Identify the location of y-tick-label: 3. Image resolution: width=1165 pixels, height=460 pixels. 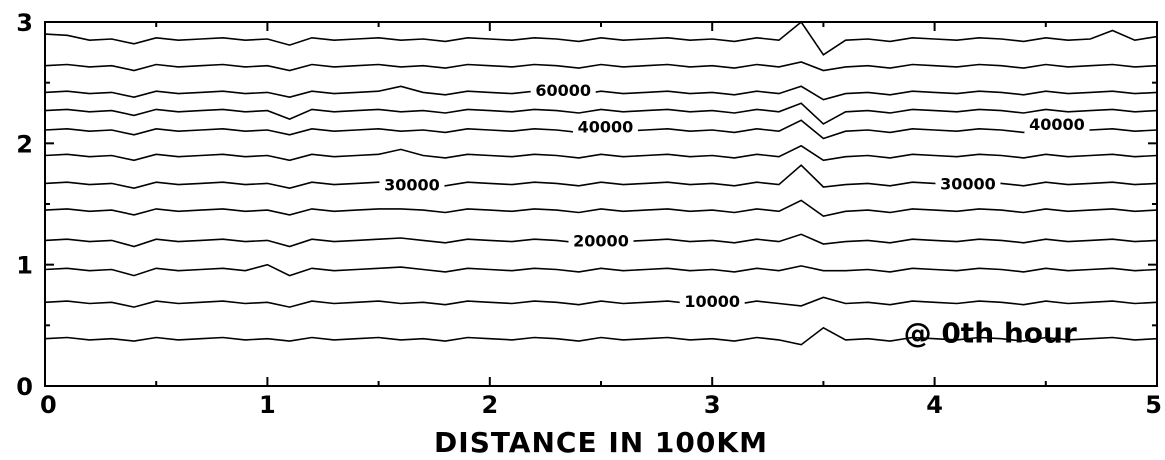
(24, 23).